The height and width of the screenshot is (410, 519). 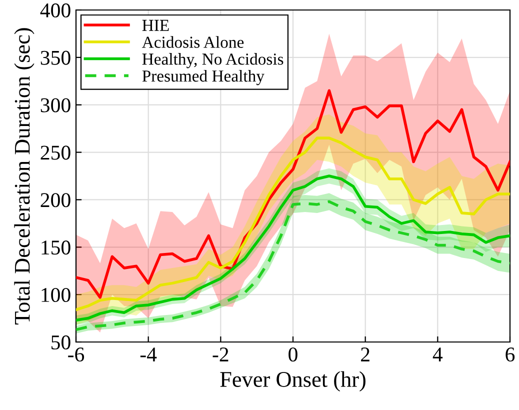 What do you see at coordinates (293, 354) in the screenshot?
I see `x-tick-label: 0` at bounding box center [293, 354].